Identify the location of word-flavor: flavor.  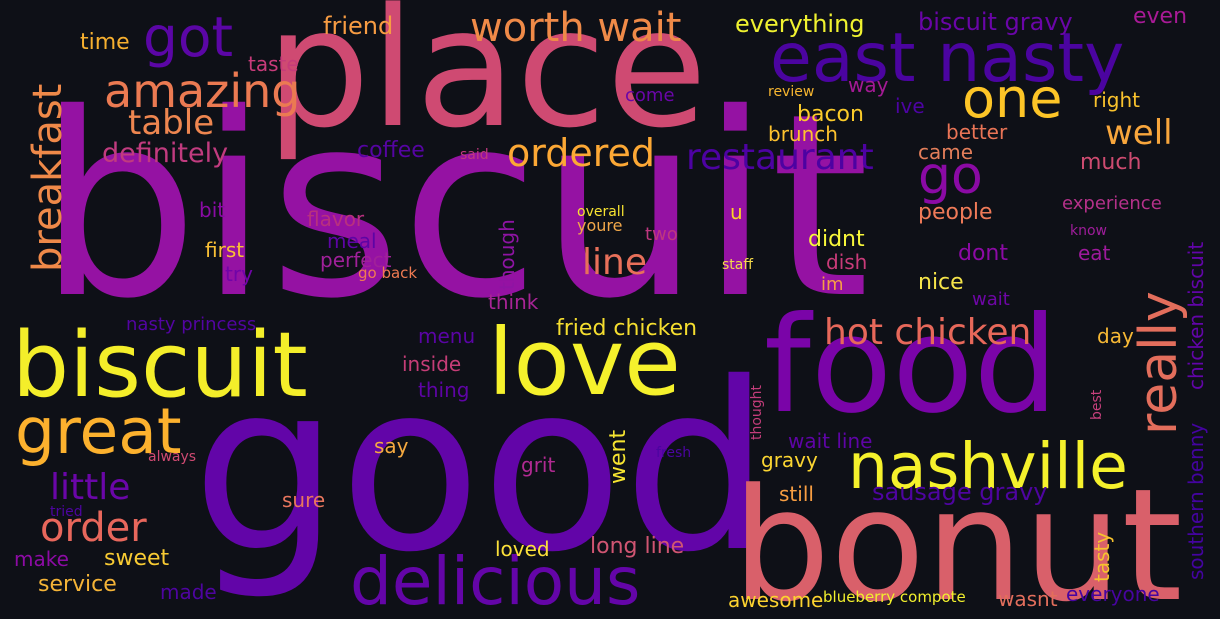
(336, 219).